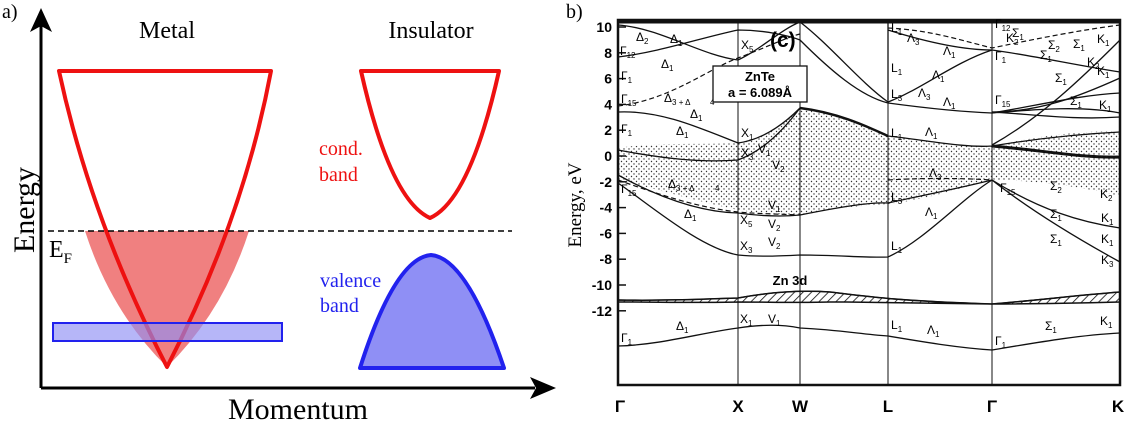  Describe the element at coordinates (10, 12) in the screenshot. I see `panel-a-label: a)` at that location.